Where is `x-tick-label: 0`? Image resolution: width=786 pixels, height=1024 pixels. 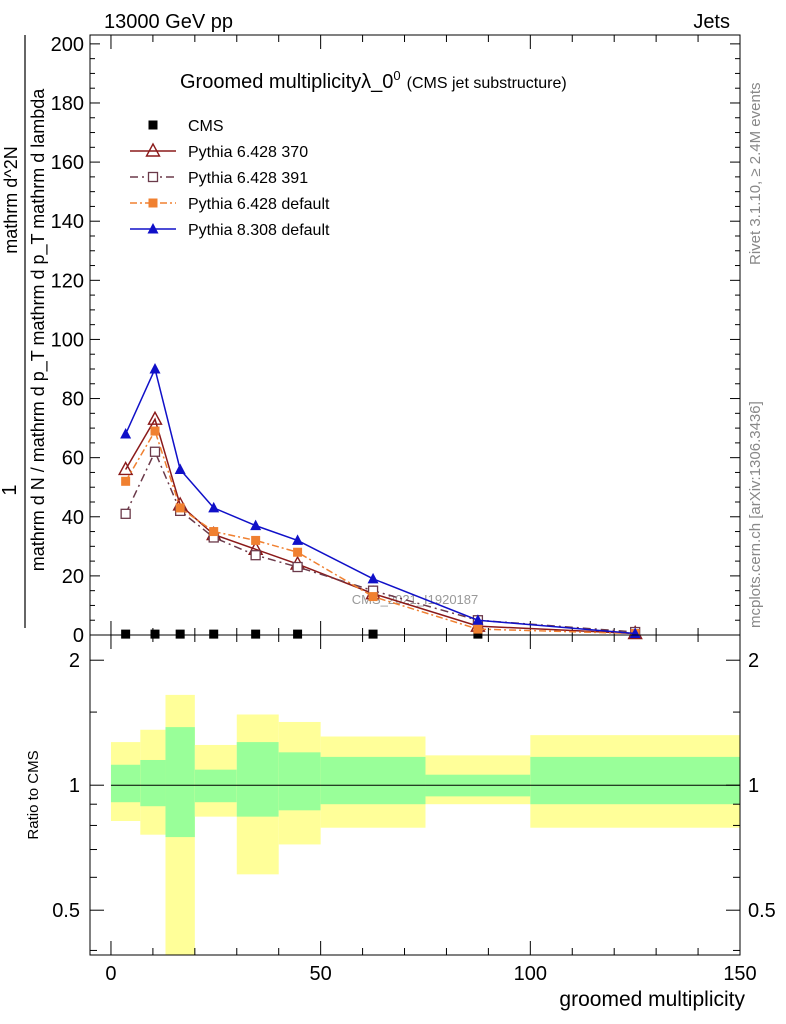 x-tick-label: 0 is located at coordinates (110, 974).